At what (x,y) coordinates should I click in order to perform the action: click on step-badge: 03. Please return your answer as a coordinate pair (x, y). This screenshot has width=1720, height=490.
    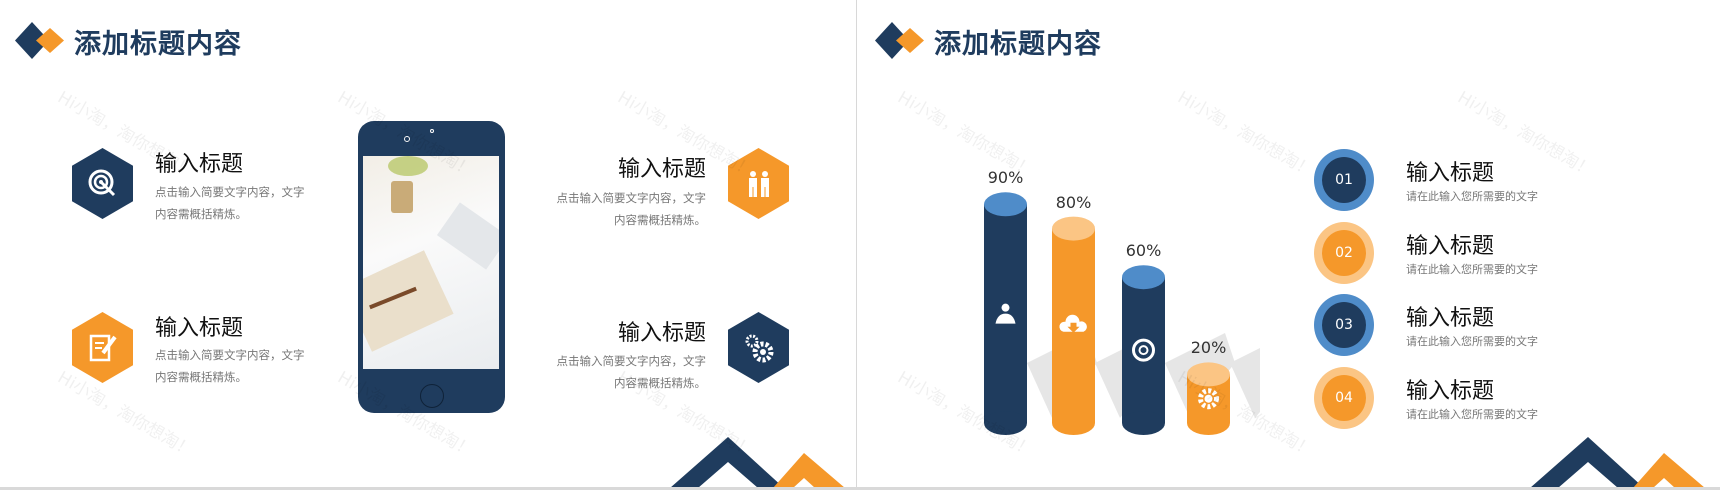
    Looking at the image, I should click on (1344, 325).